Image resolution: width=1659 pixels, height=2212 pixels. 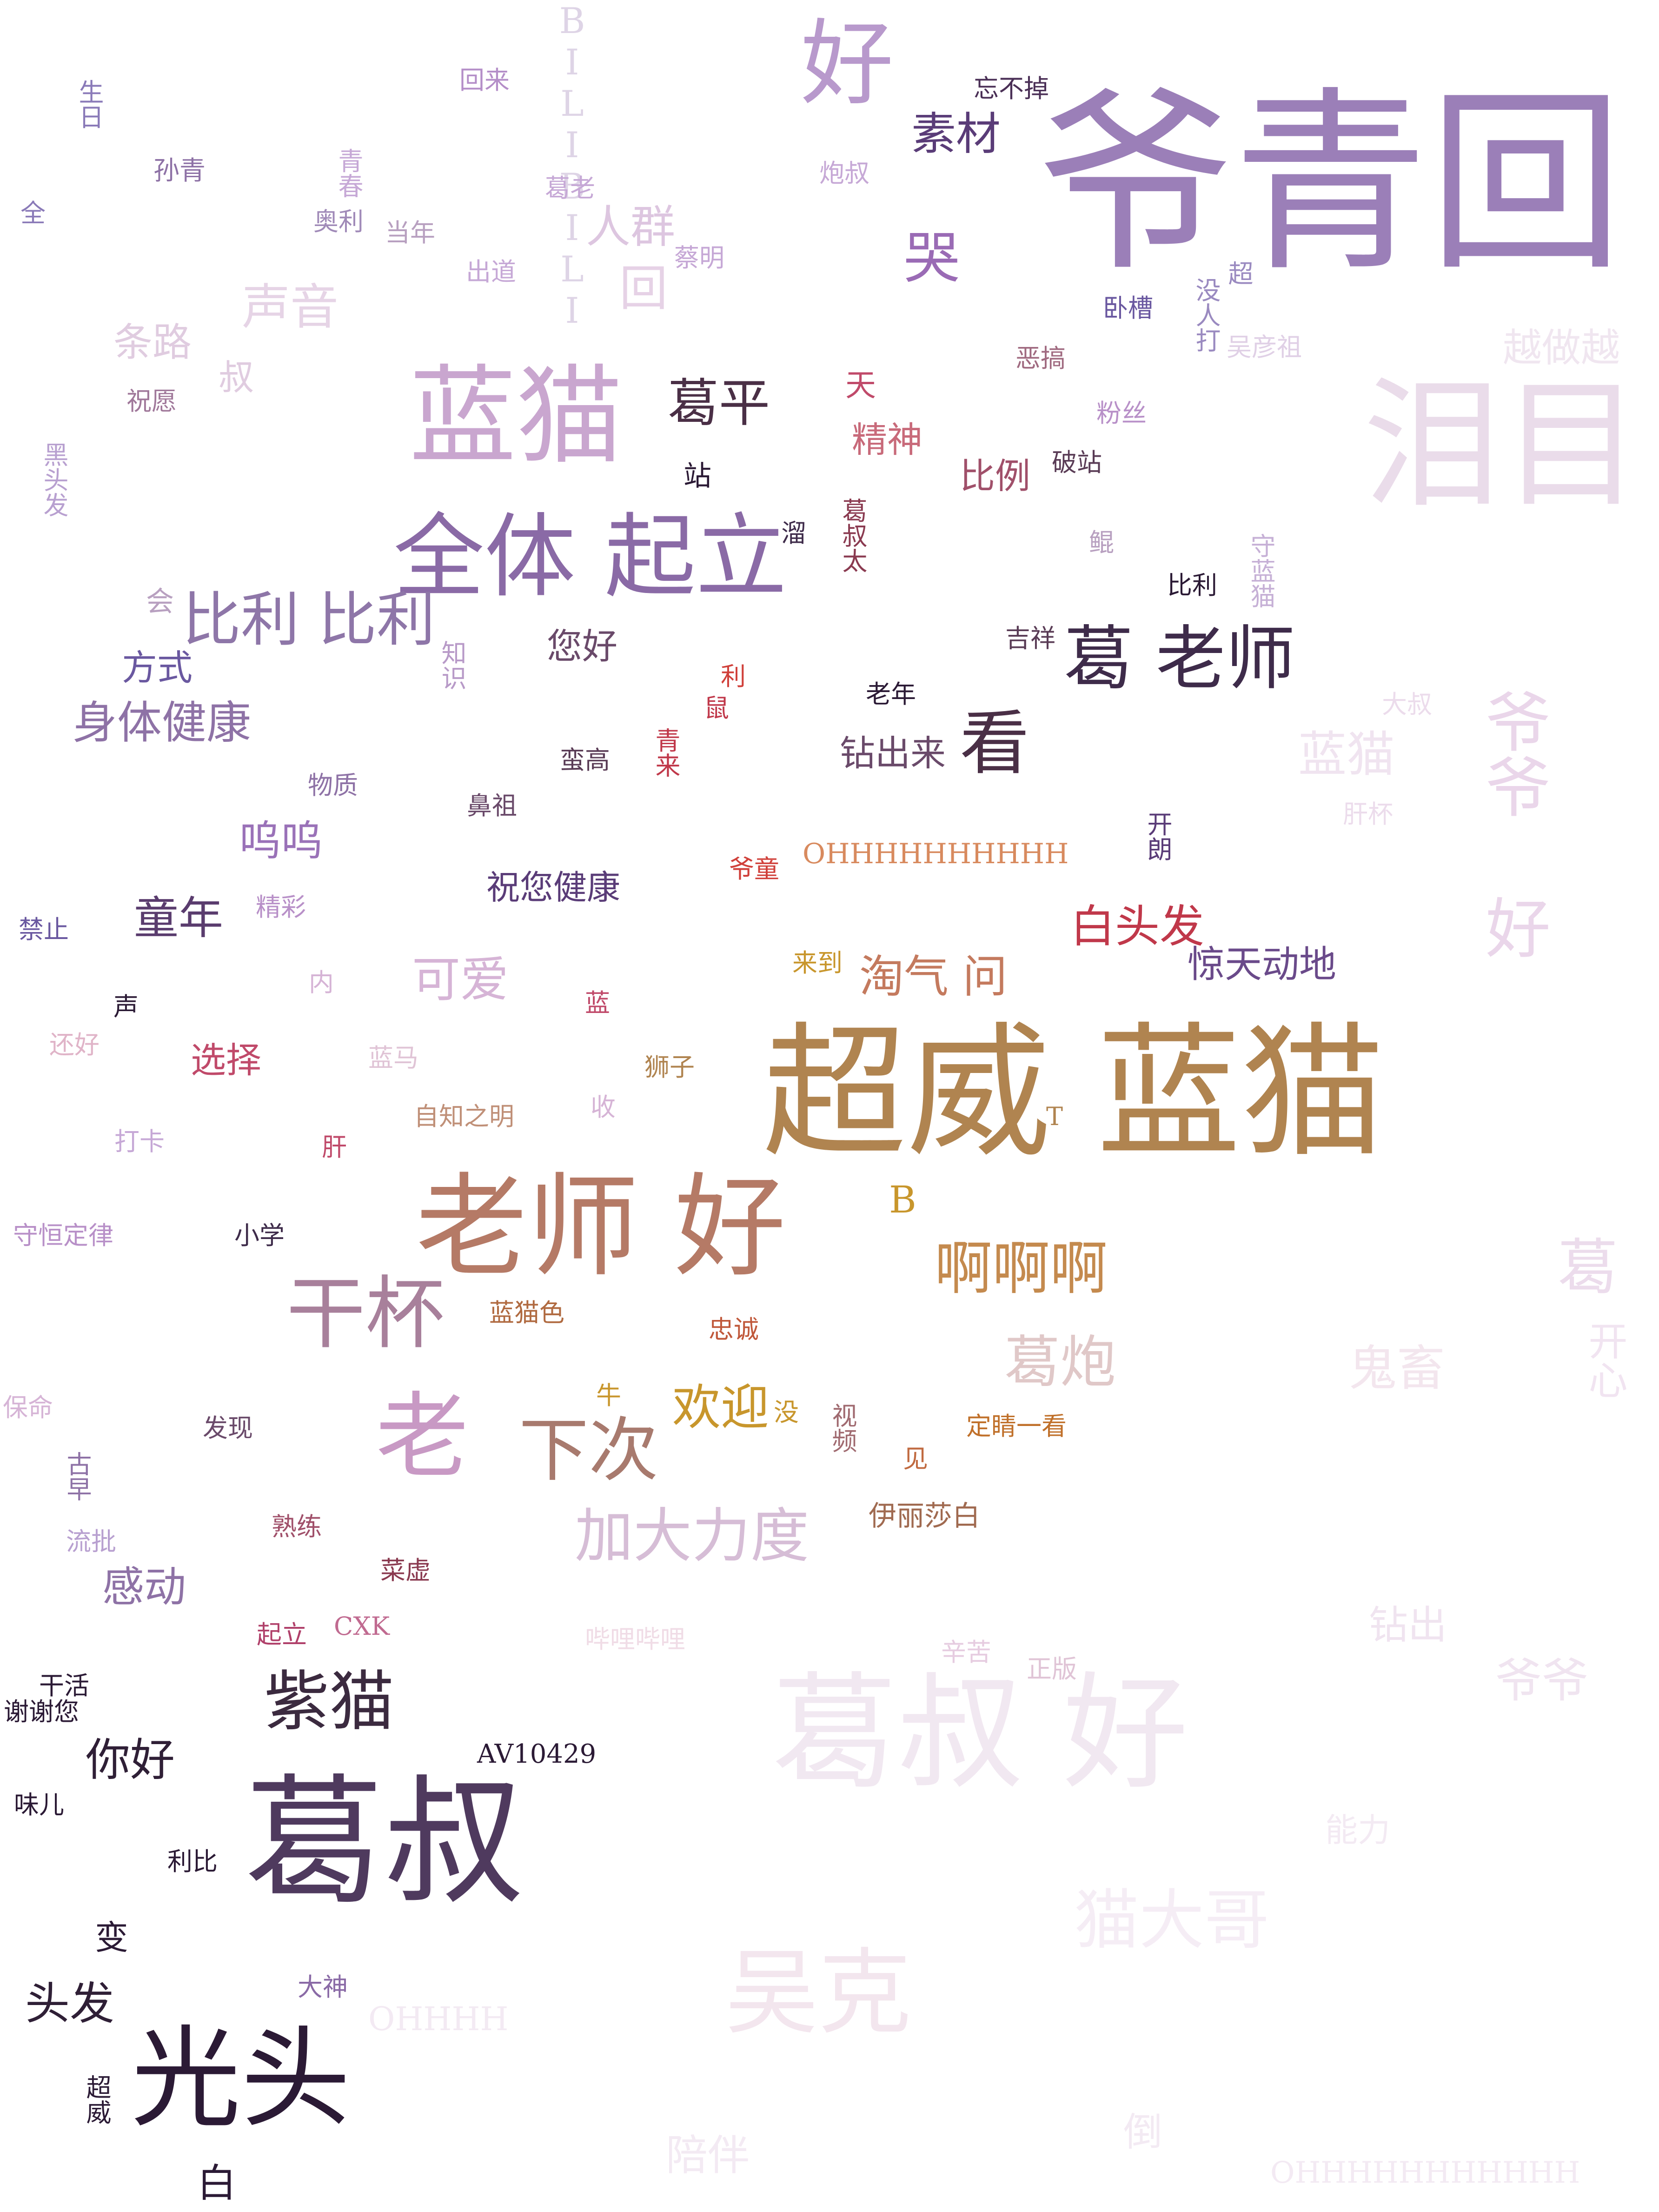 What do you see at coordinates (228, 1428) in the screenshot?
I see `word-cloud-word: 发现` at bounding box center [228, 1428].